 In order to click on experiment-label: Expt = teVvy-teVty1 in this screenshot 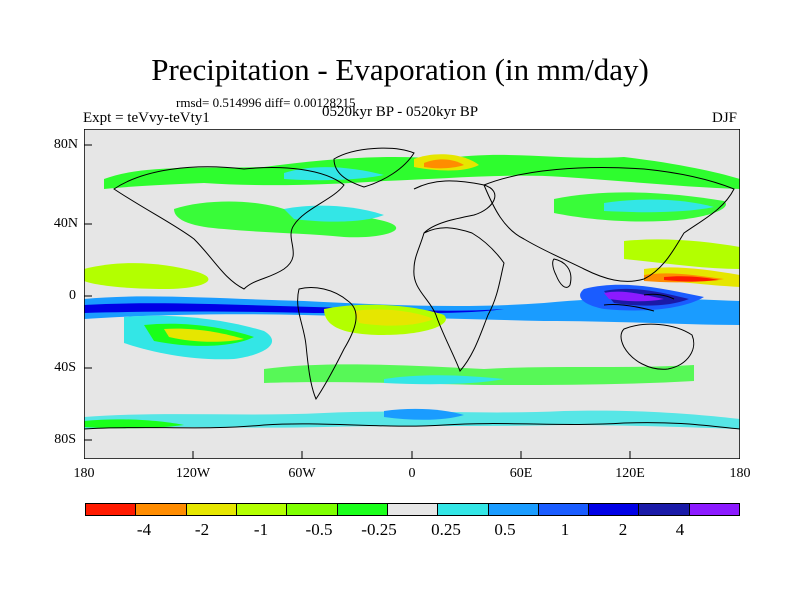, I will do `click(146, 118)`.